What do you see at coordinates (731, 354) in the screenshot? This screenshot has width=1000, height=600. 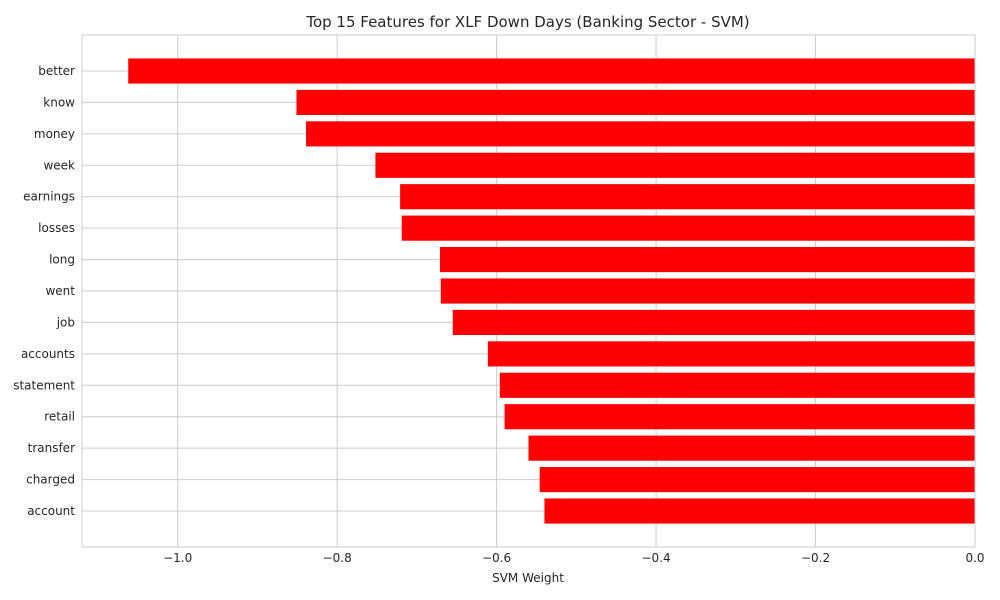 I see `bar-accounts` at bounding box center [731, 354].